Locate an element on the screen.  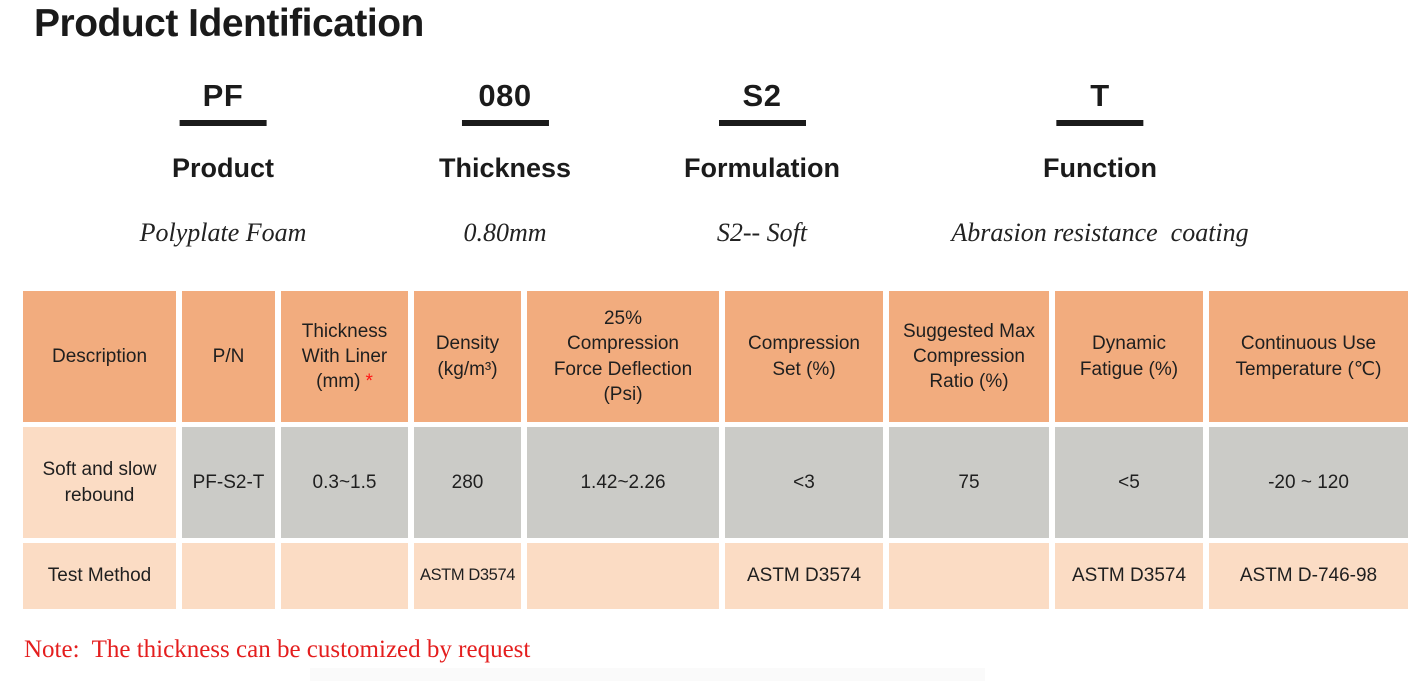
header-density: Density (kg/m³) is located at coordinates (467, 356).